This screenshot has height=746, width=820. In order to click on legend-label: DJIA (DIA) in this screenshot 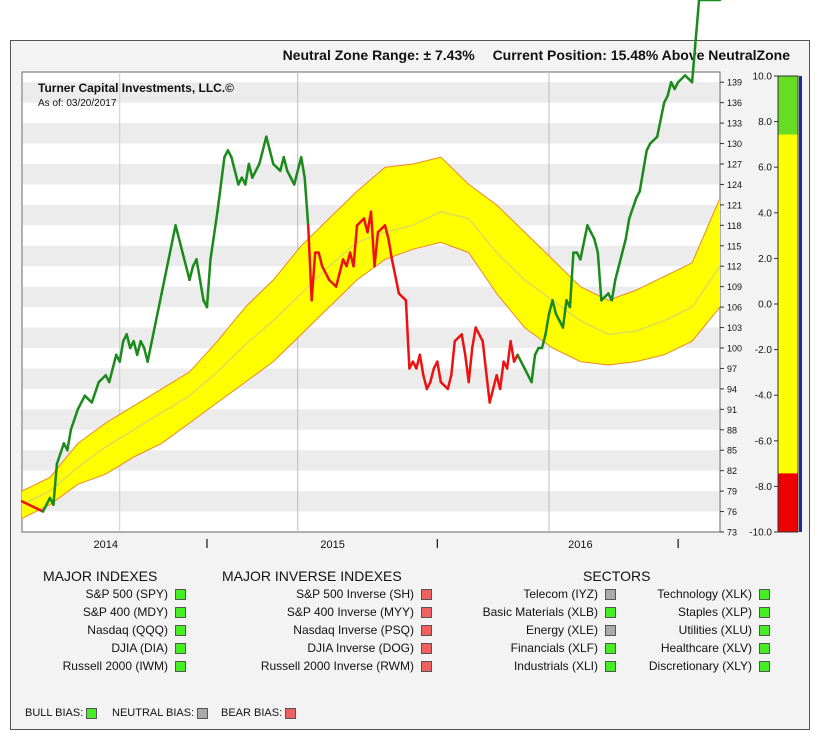, I will do `click(139, 648)`.